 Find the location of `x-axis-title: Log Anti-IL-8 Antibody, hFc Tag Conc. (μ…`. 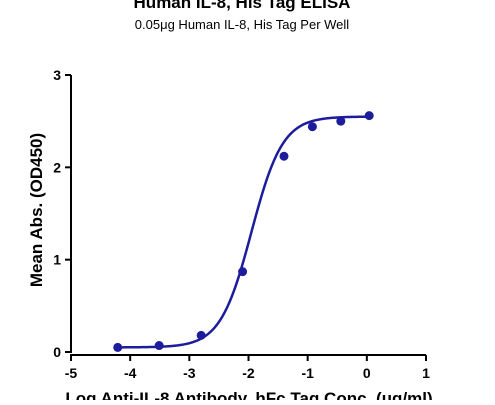

x-axis-title: Log Anti-IL-8 Antibody, hFc Tag Conc. (μ… is located at coordinates (248, 394).